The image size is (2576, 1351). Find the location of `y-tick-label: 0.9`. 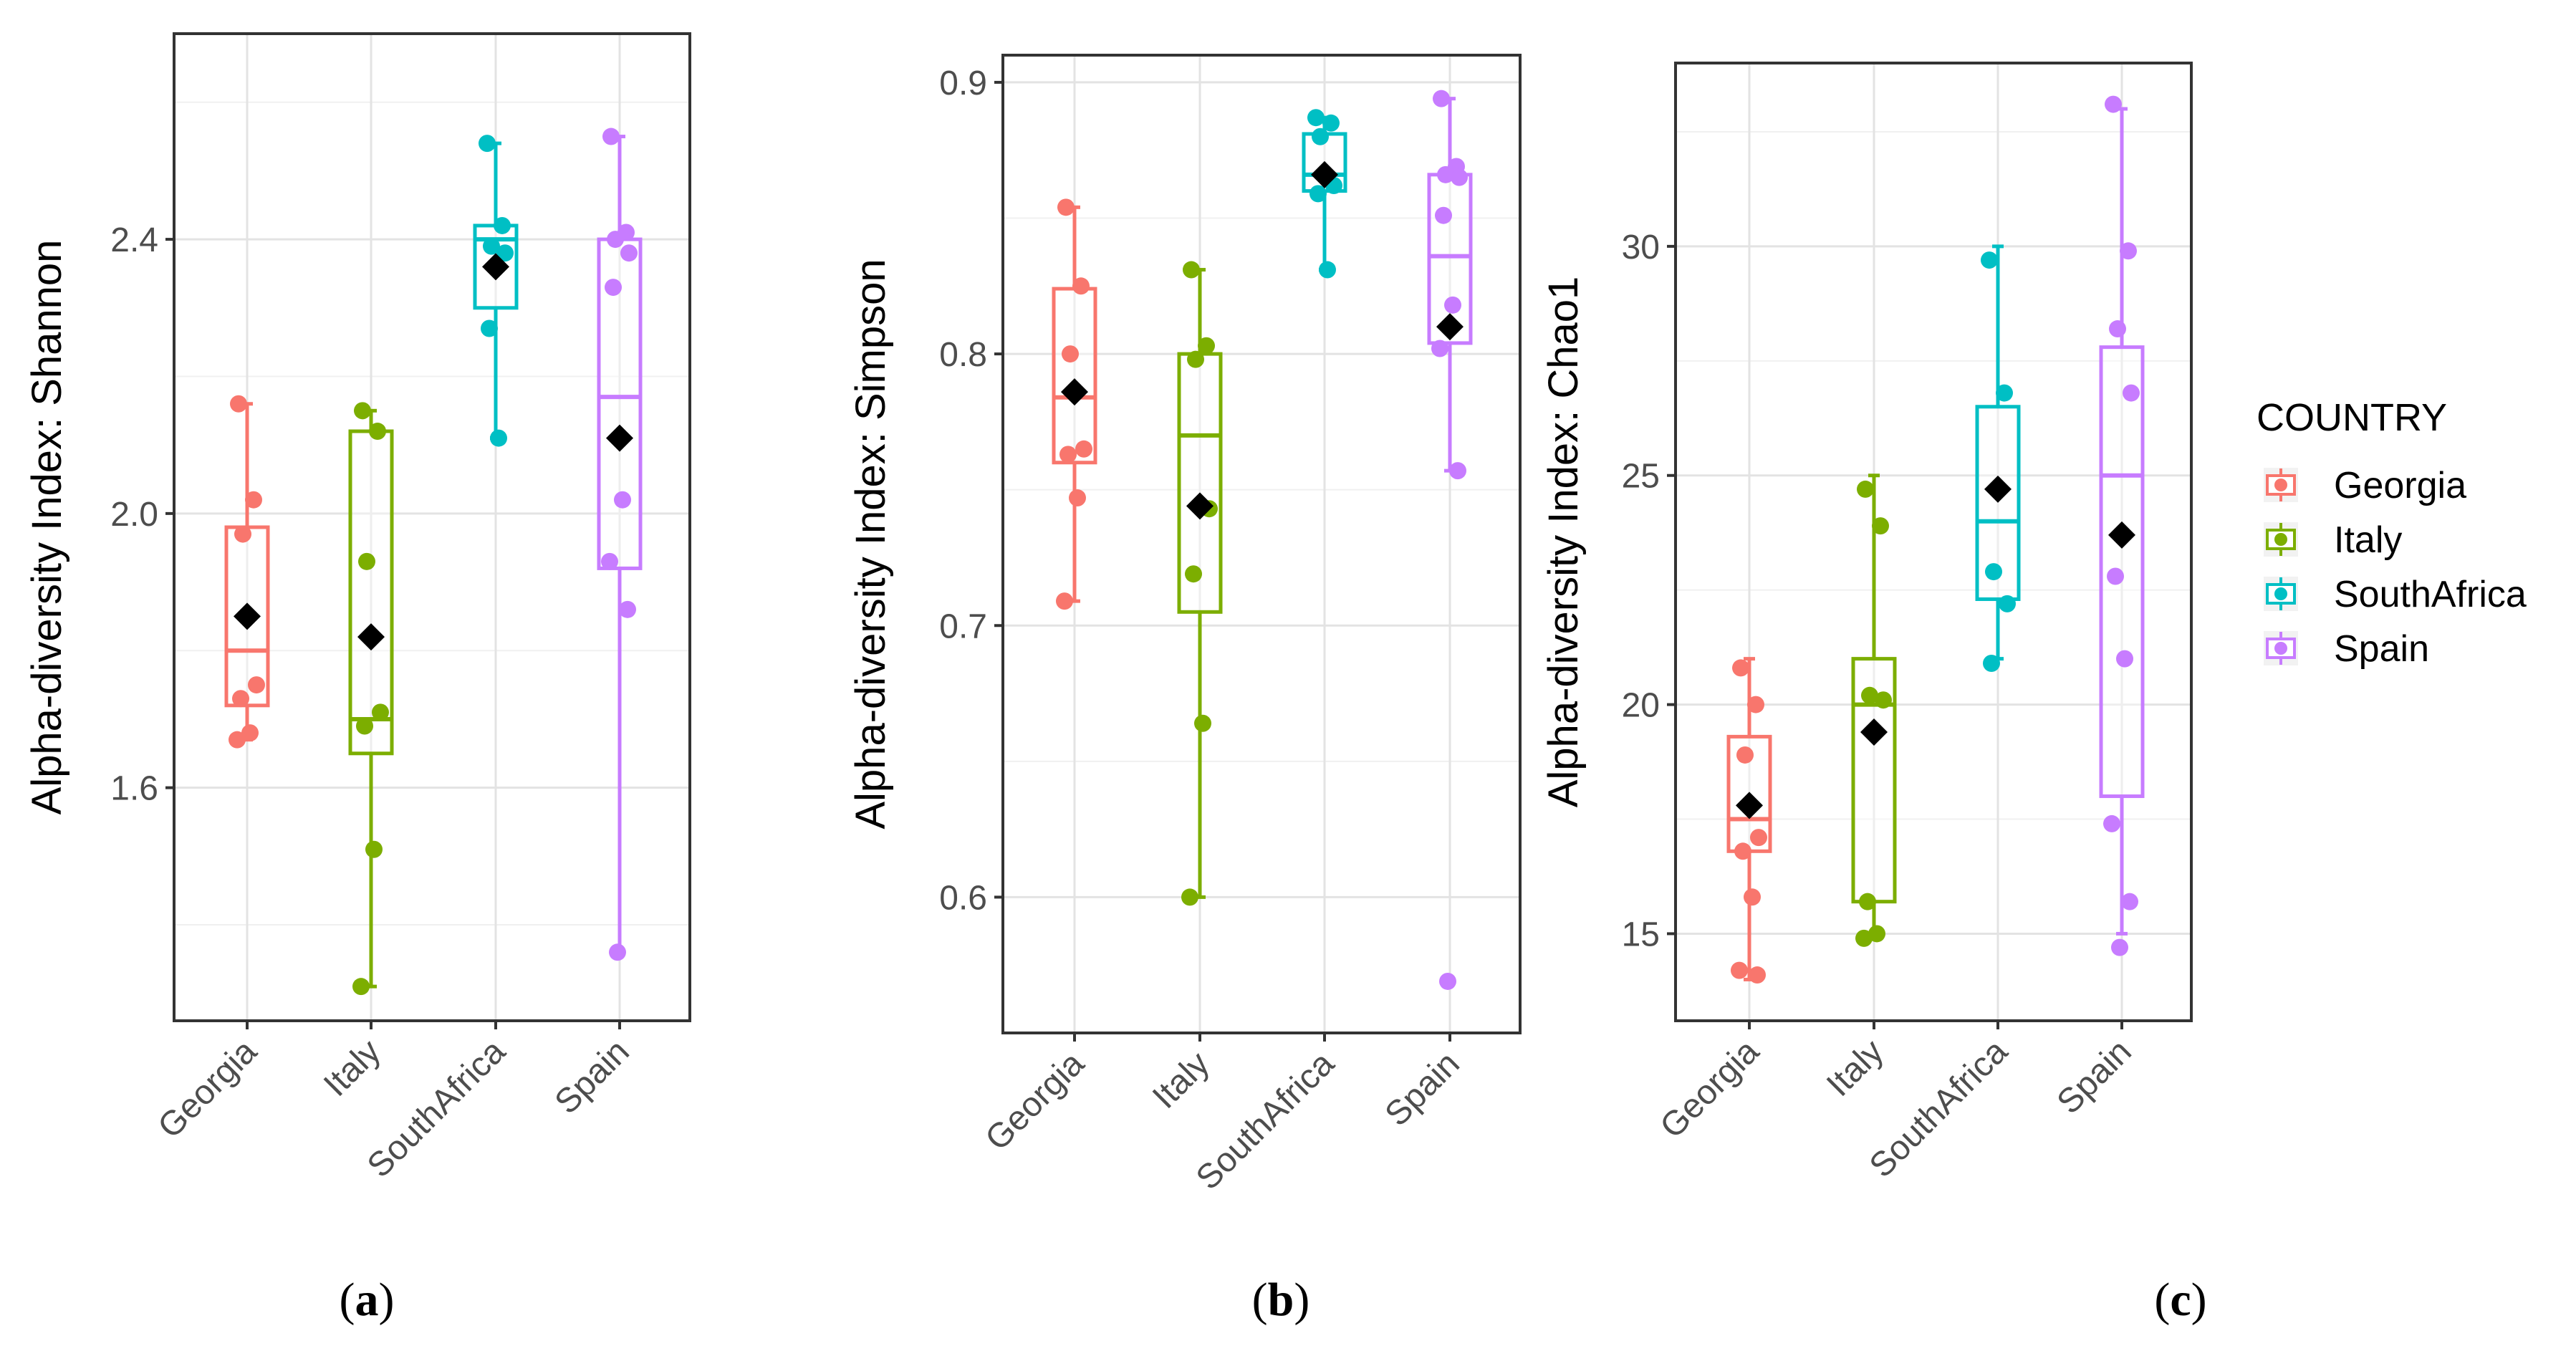

y-tick-label: 0.9 is located at coordinates (963, 83).